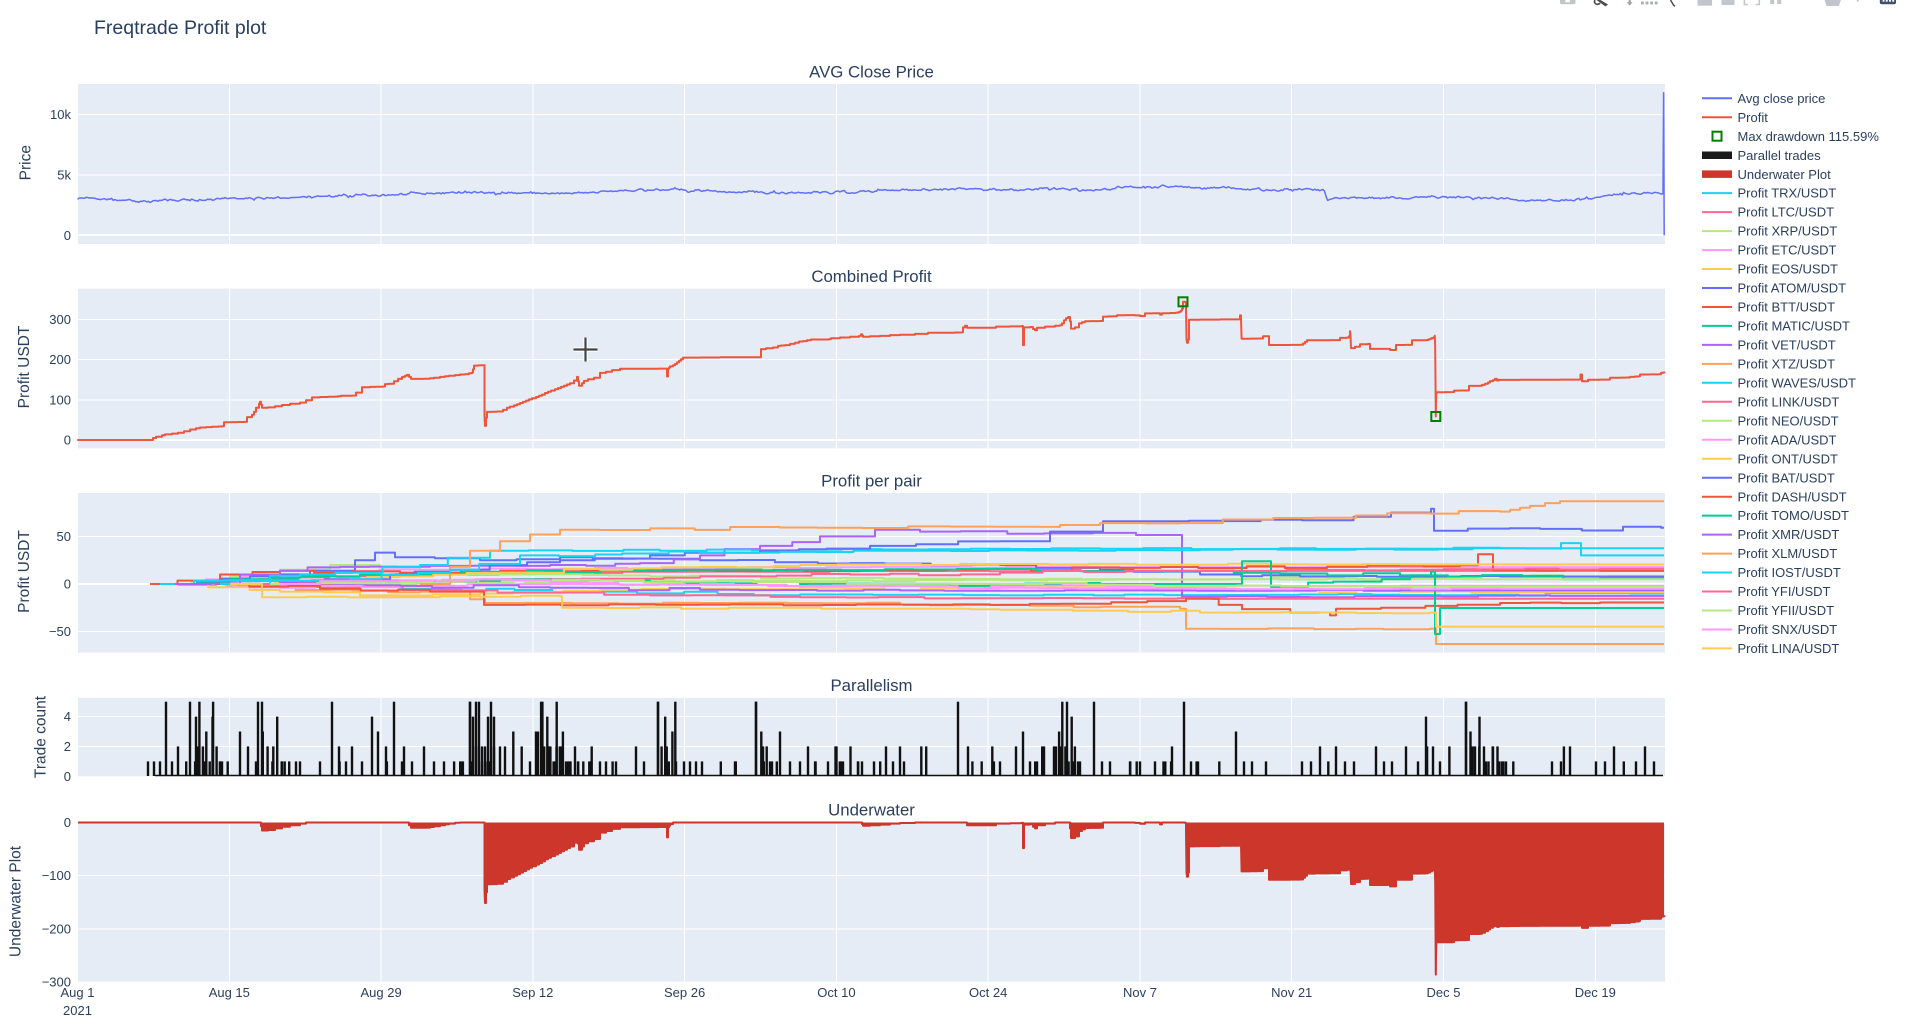  Describe the element at coordinates (180, 28) in the screenshot. I see `svg-text: Freqtrade Profit plot` at that location.